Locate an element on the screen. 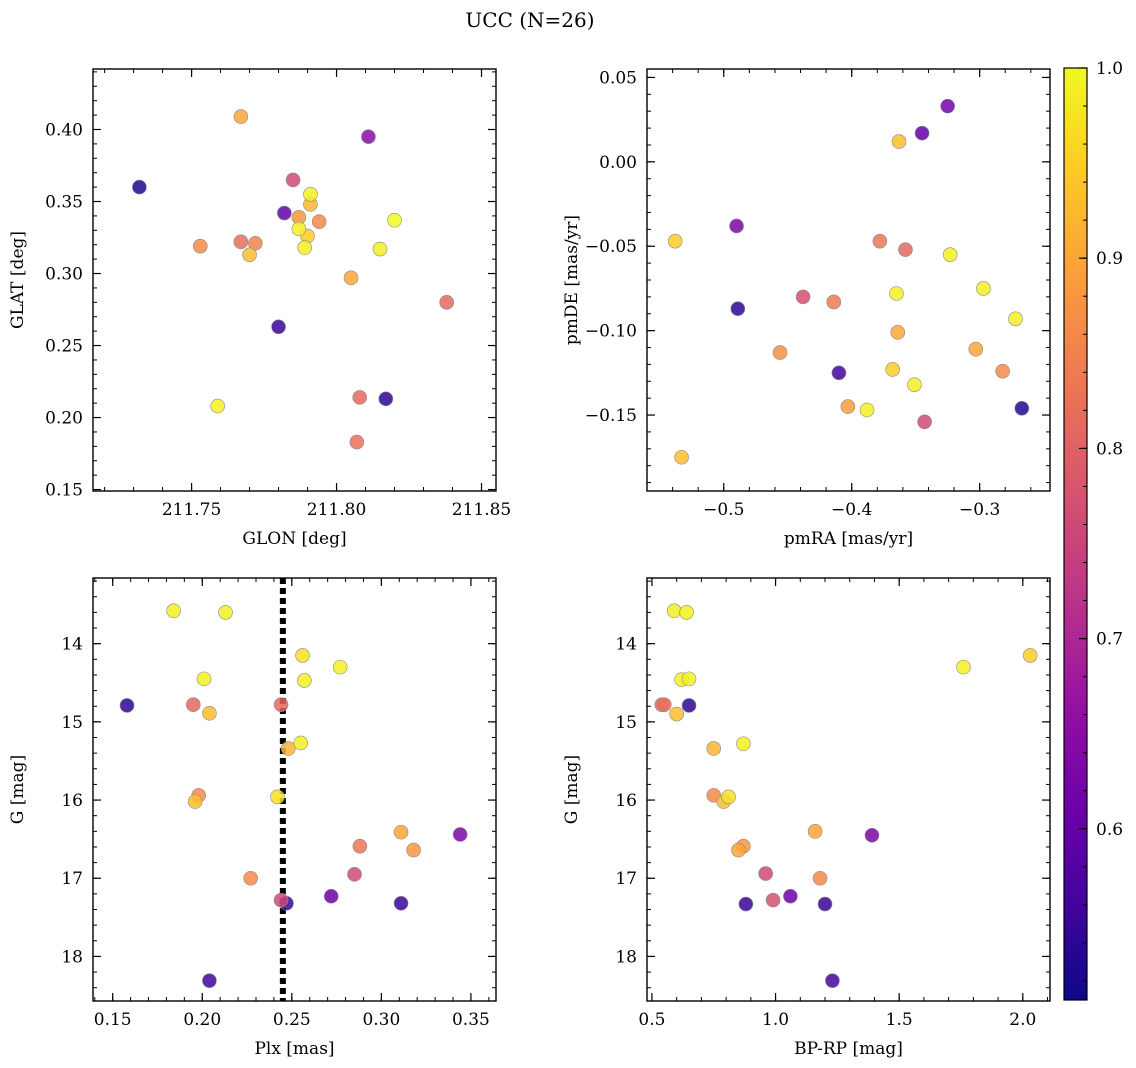  x-tick-label: 1.5 is located at coordinates (899, 1020).